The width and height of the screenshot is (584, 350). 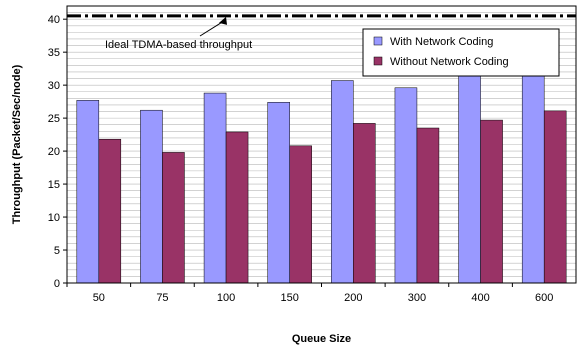 I want to click on y-tick-label: 35, so click(x=54, y=53).